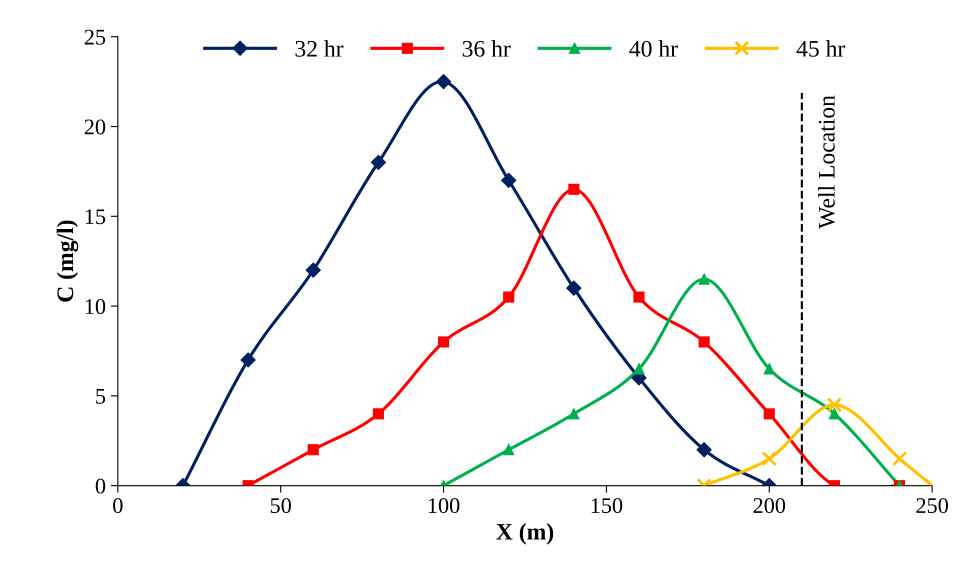 This screenshot has height=583, width=958. Describe the element at coordinates (96, 216) in the screenshot. I see `y-tick-label: 15` at that location.